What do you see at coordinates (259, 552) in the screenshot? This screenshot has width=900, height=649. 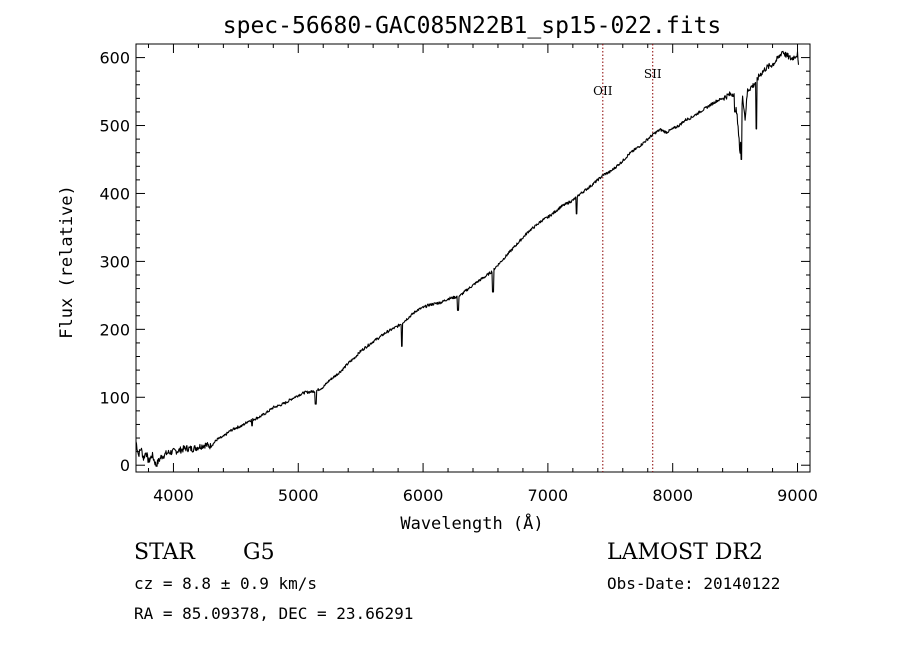 I see `object-subclass: G5` at bounding box center [259, 552].